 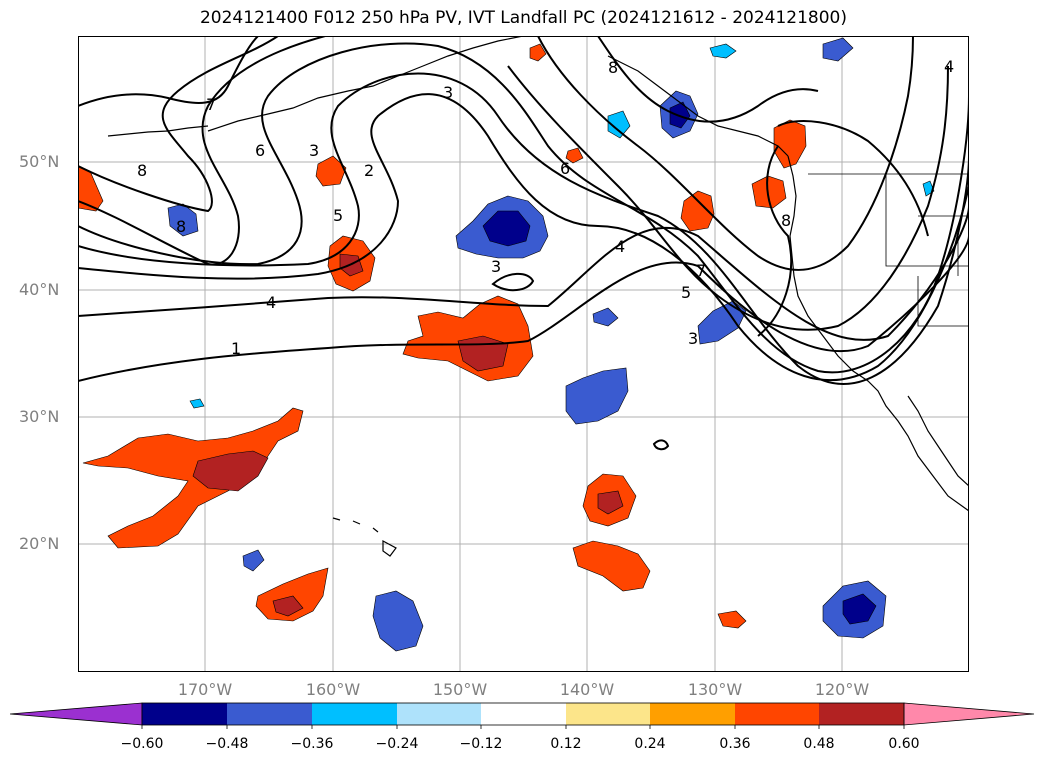 I want to click on lon-label: 130°W, so click(x=715, y=689).